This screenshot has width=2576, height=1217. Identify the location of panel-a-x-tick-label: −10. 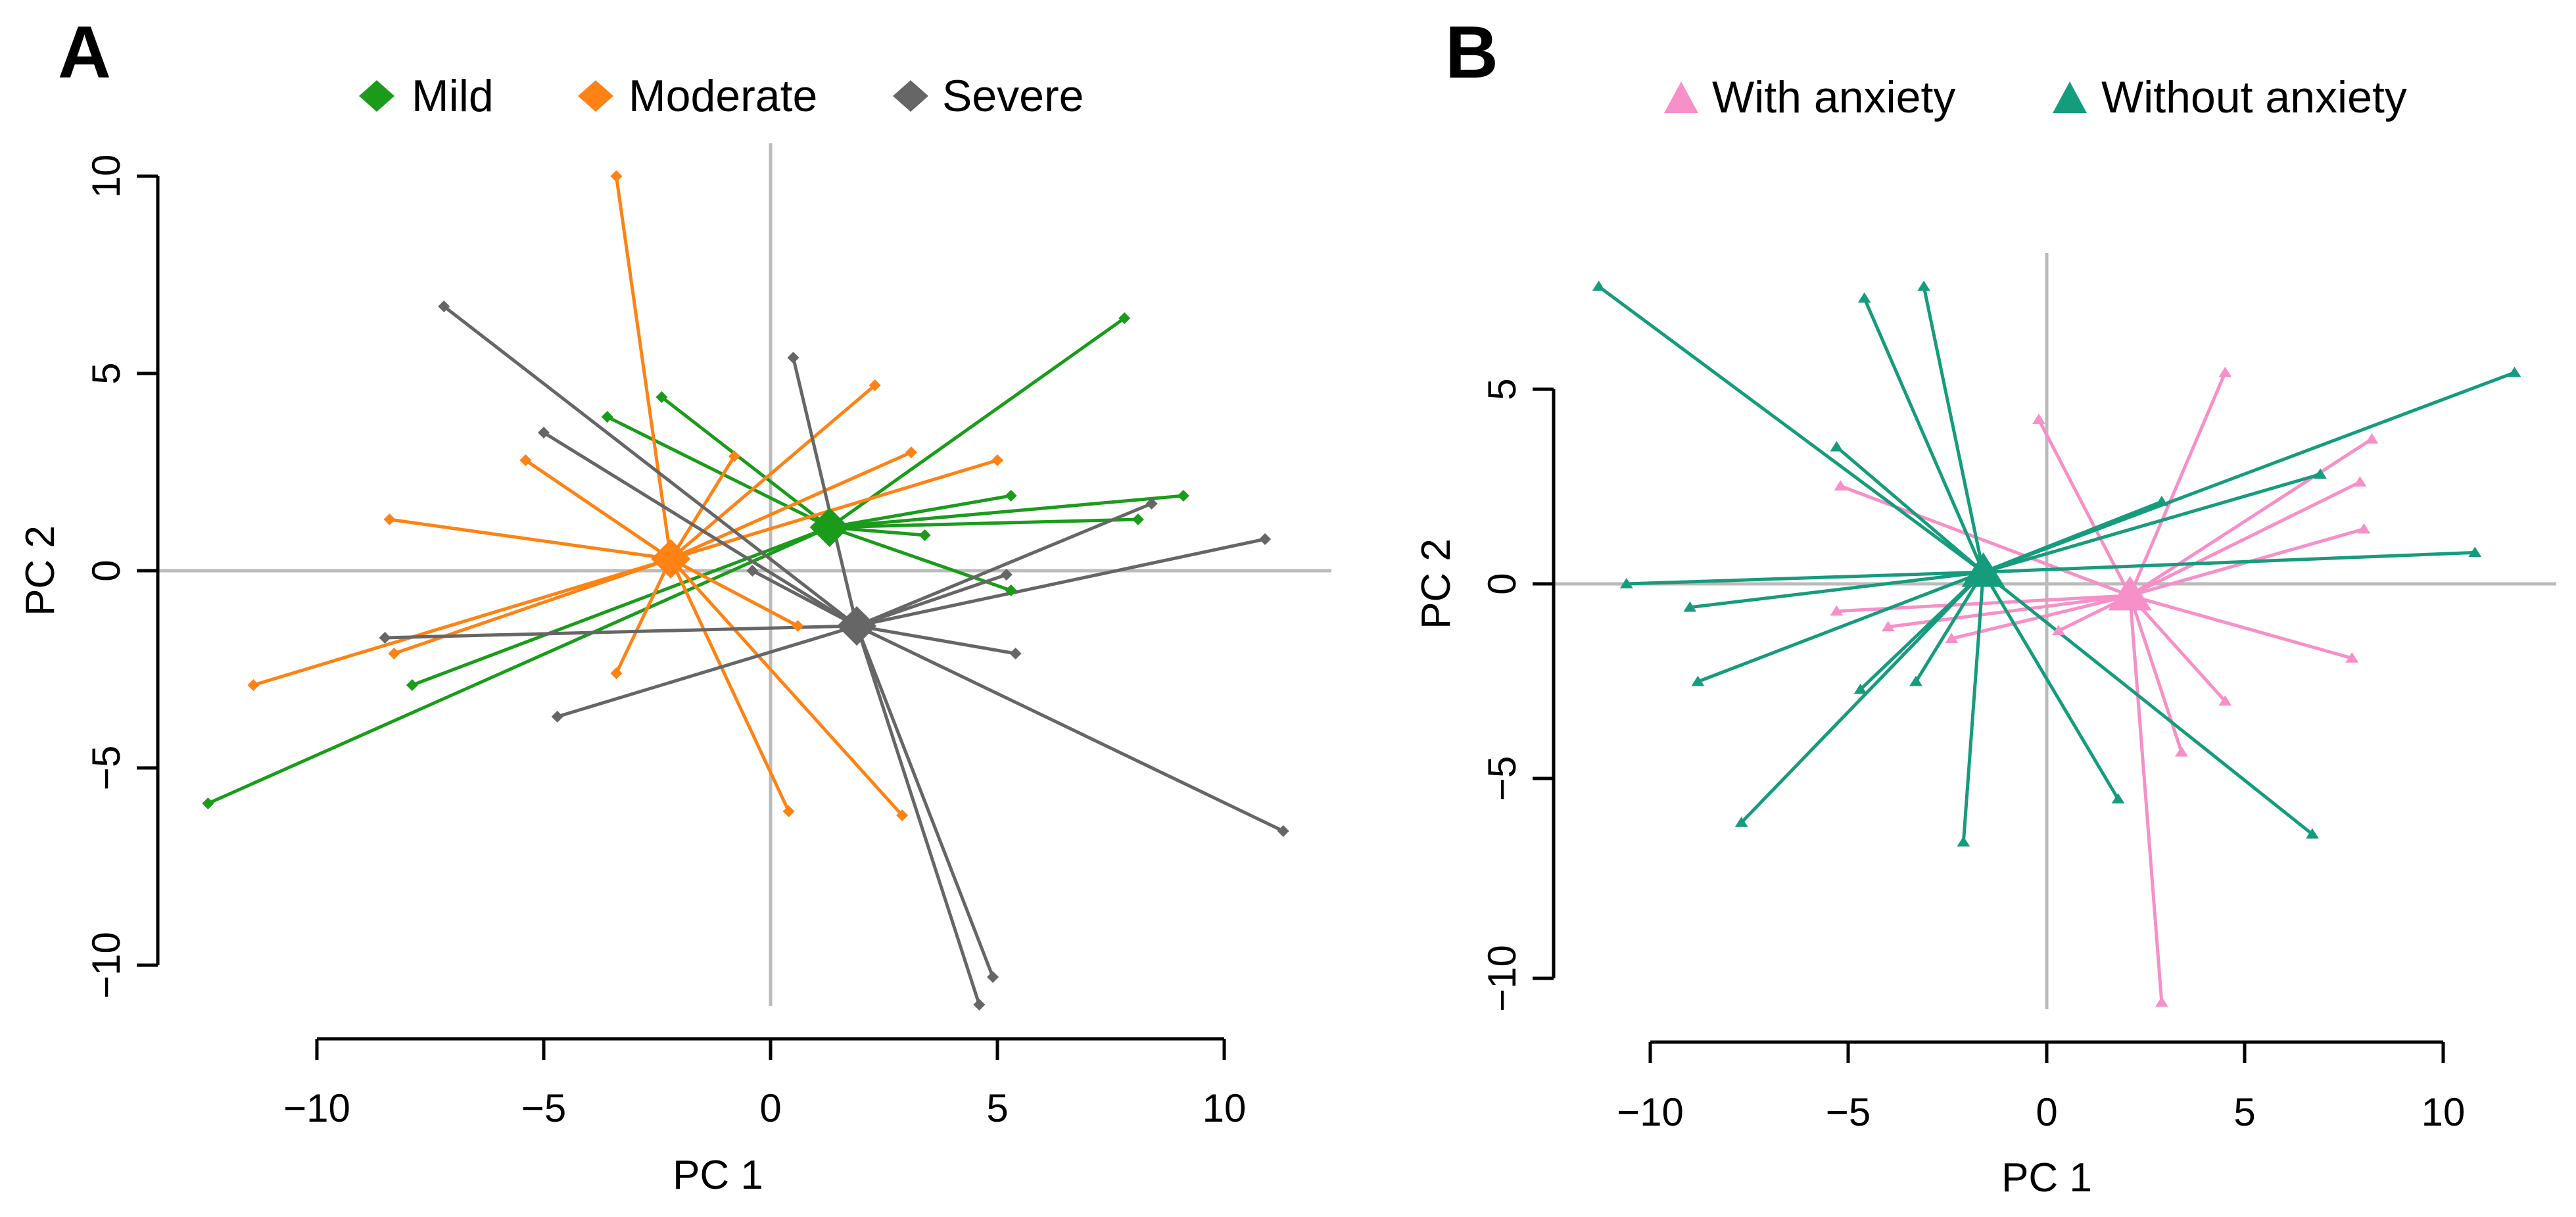
(316, 1108).